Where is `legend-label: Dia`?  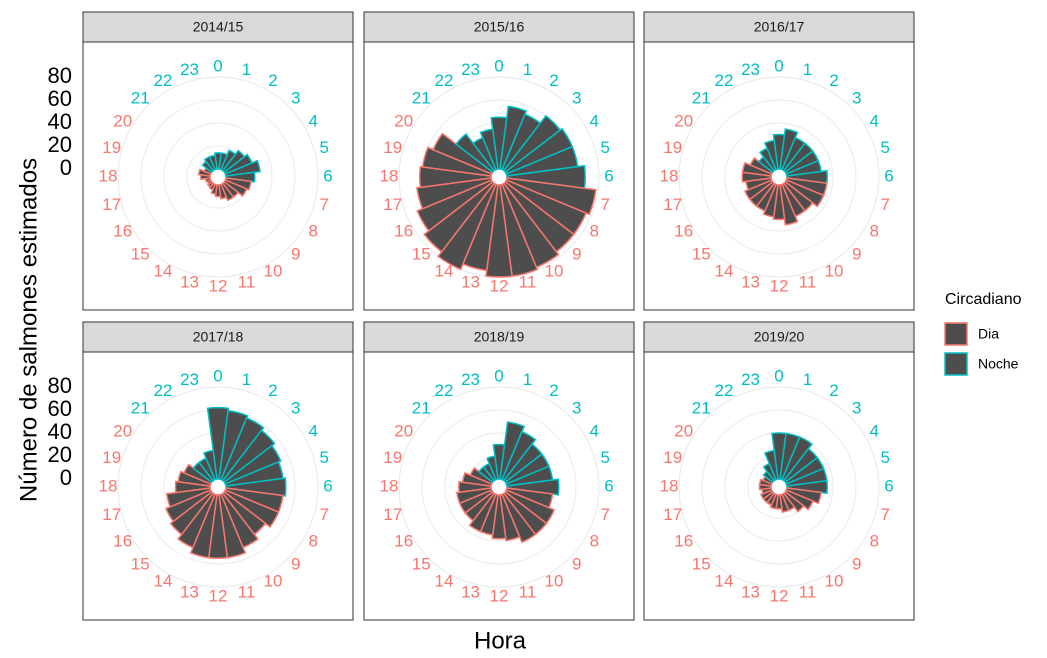 legend-label: Dia is located at coordinates (988, 334).